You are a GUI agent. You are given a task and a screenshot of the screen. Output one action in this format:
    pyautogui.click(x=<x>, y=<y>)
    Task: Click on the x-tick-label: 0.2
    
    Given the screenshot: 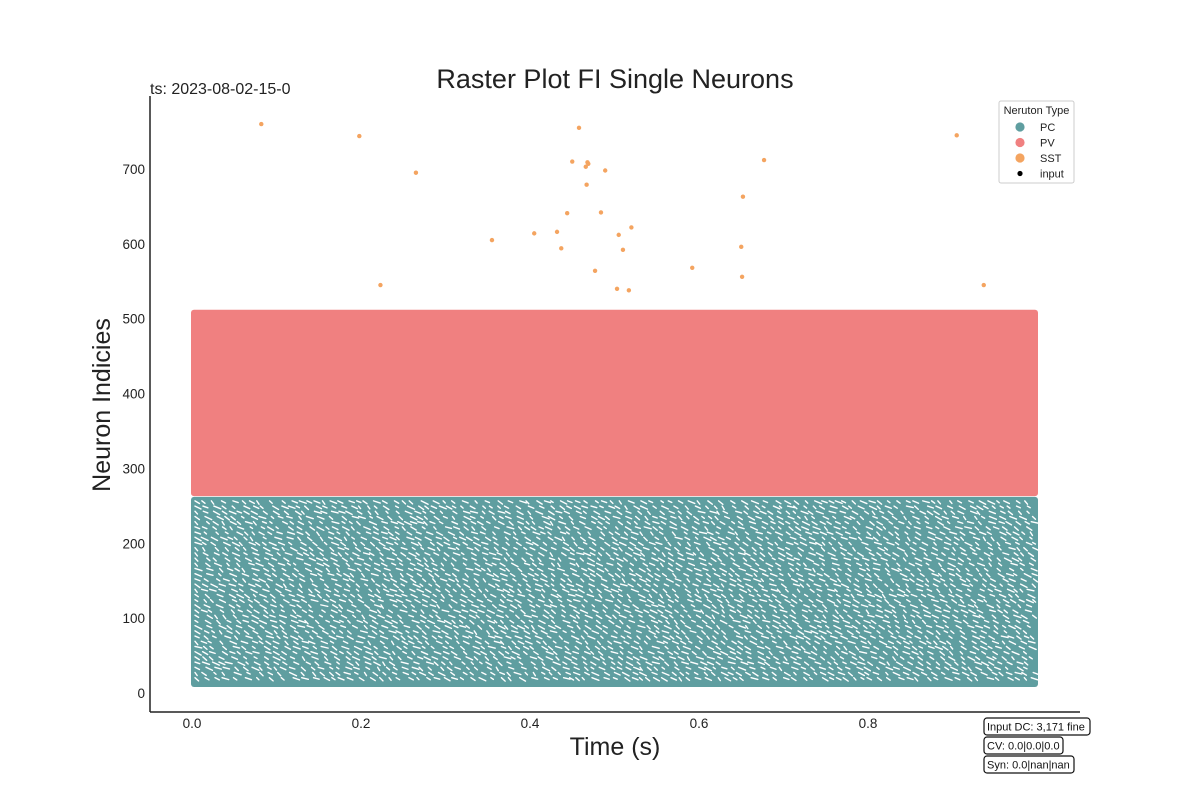 What is the action you would take?
    pyautogui.click(x=361, y=723)
    